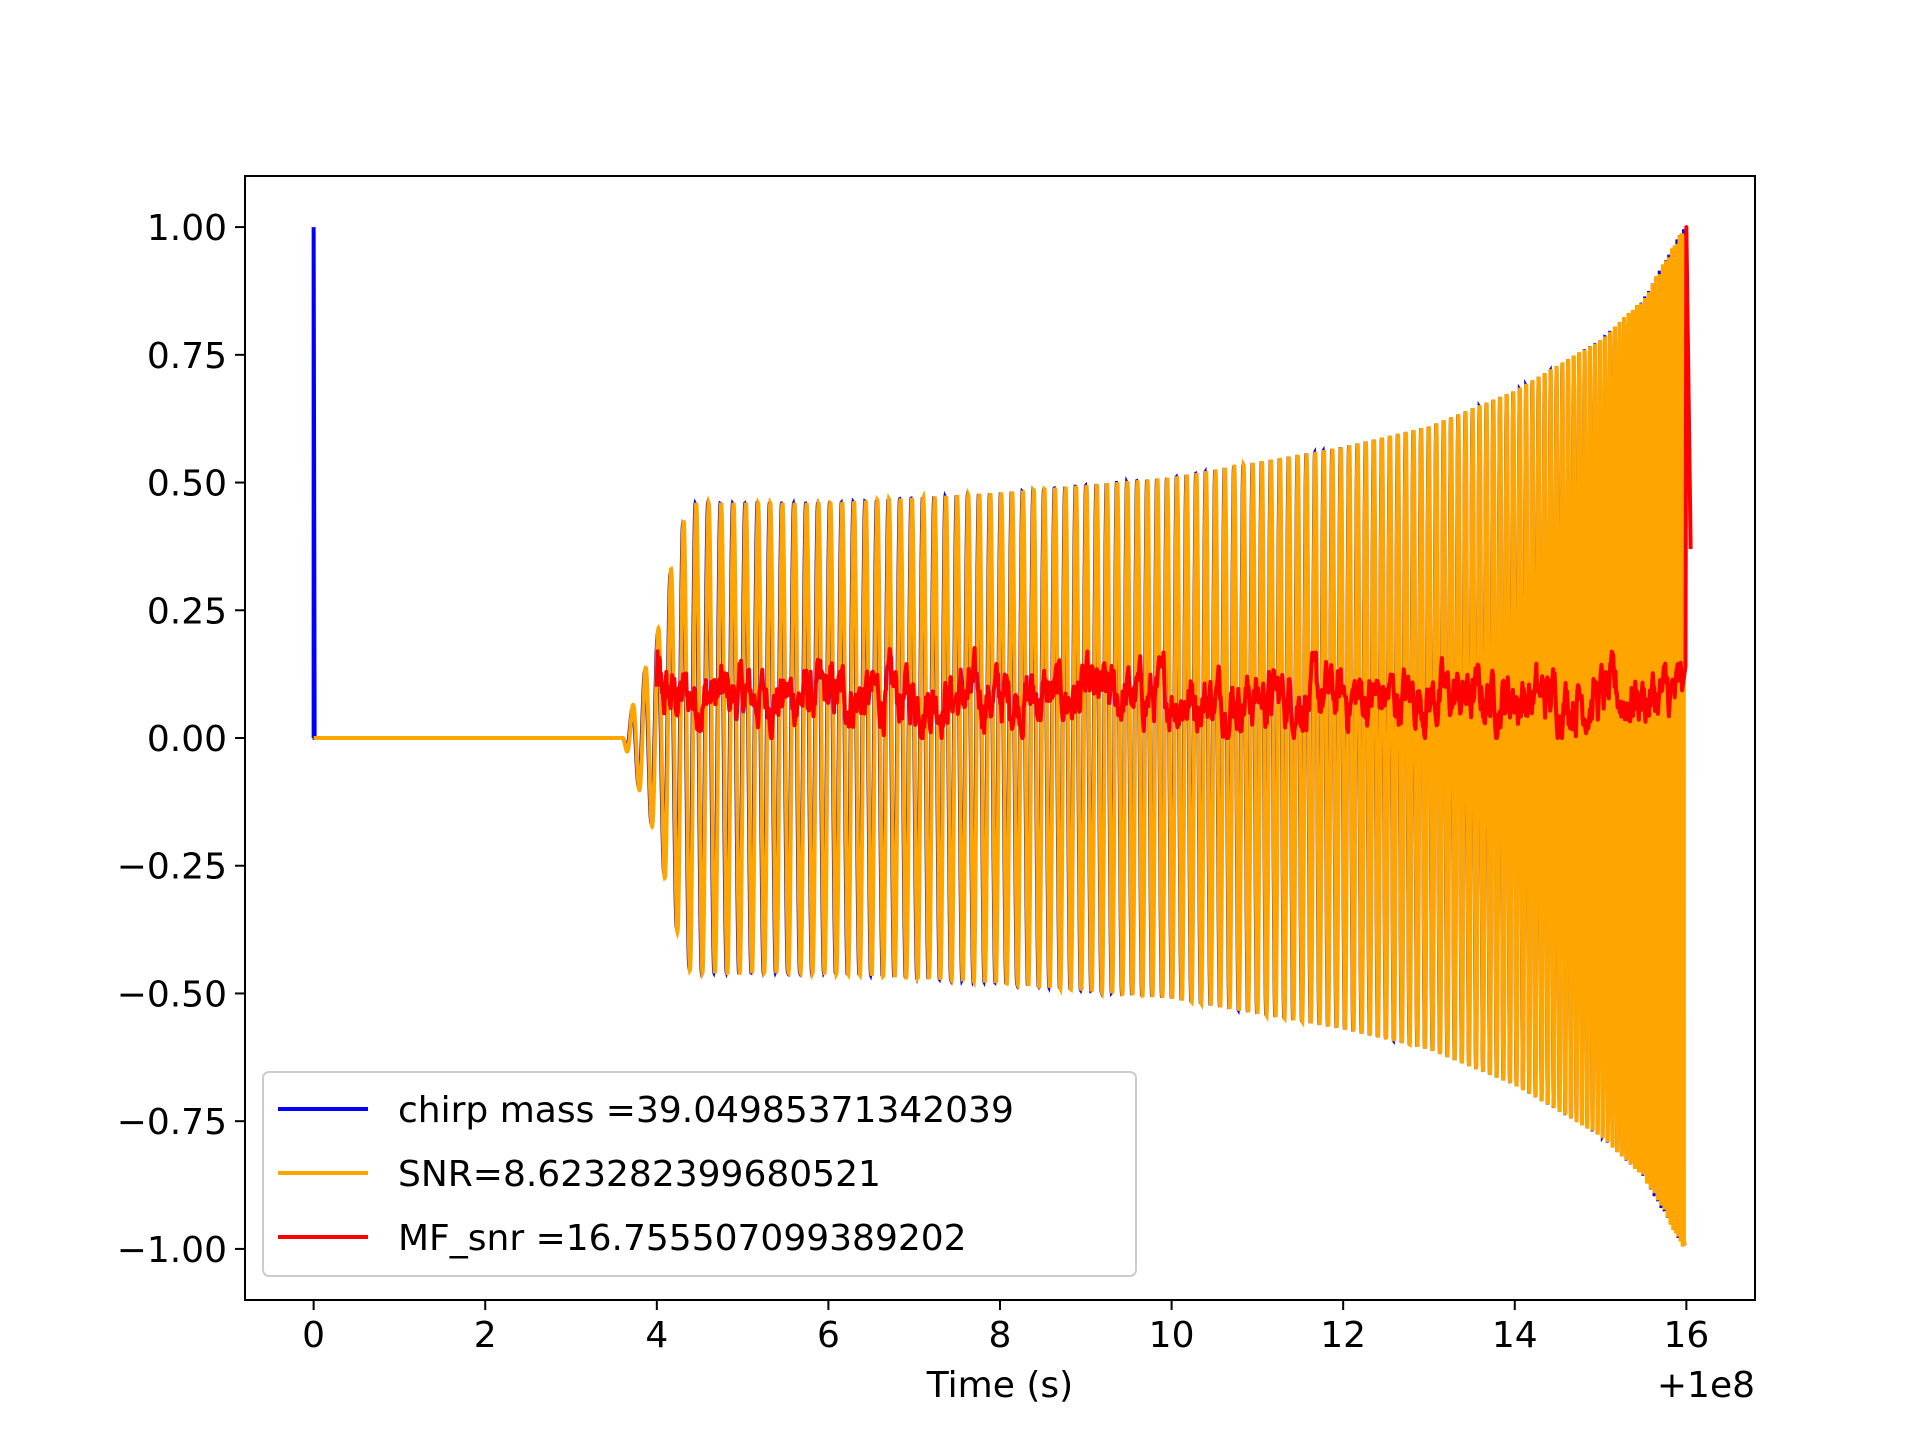 Image resolution: width=1920 pixels, height=1444 pixels. What do you see at coordinates (639, 1174) in the screenshot?
I see `legend-label: SNR=8.623282399680521` at bounding box center [639, 1174].